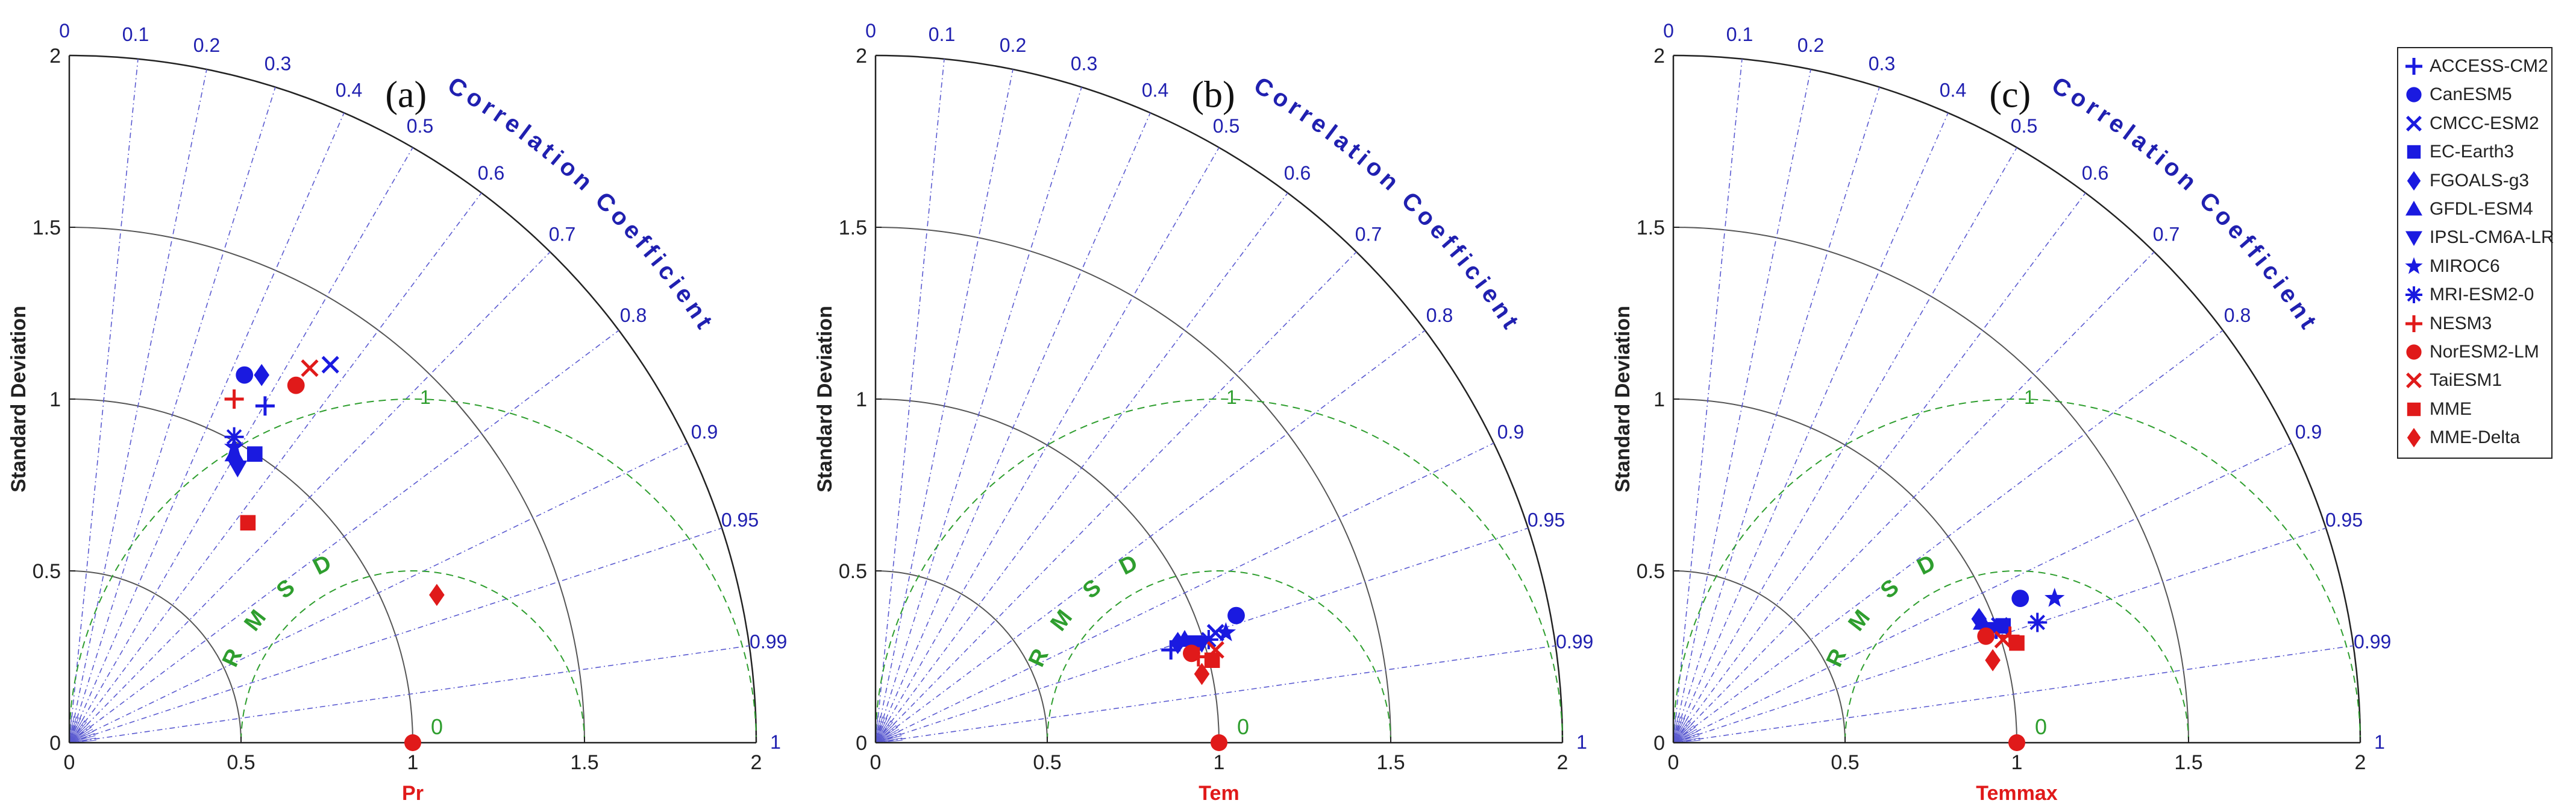  Describe the element at coordinates (2474, 266) in the screenshot. I see `legend-item-miroc6: MIROC6` at that location.